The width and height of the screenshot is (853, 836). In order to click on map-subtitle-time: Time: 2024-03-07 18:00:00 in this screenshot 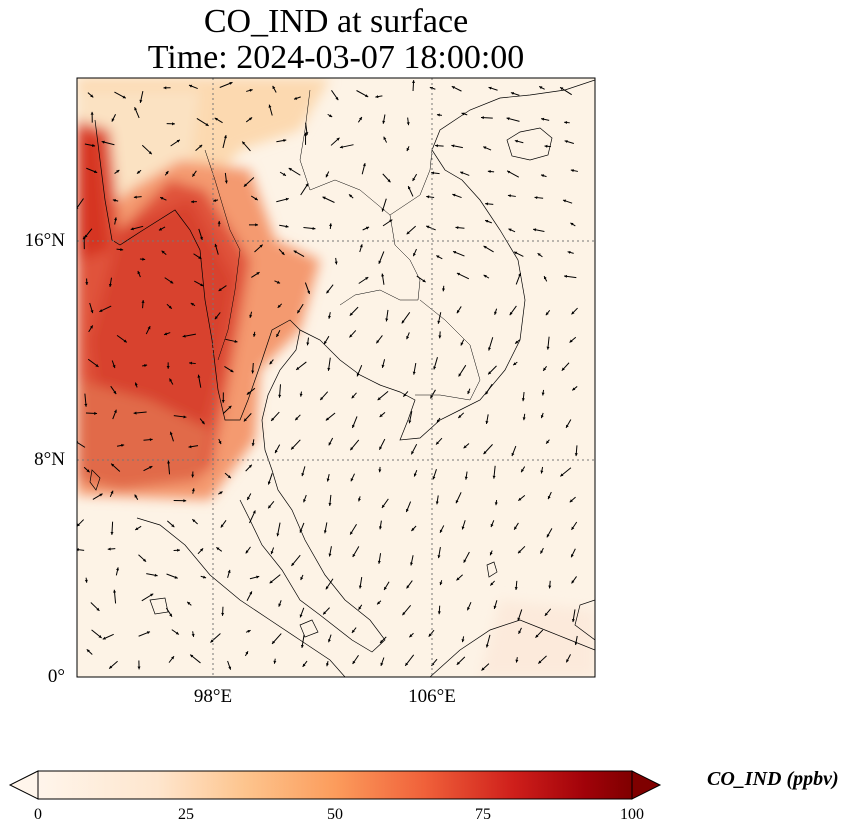, I will do `click(336, 57)`.